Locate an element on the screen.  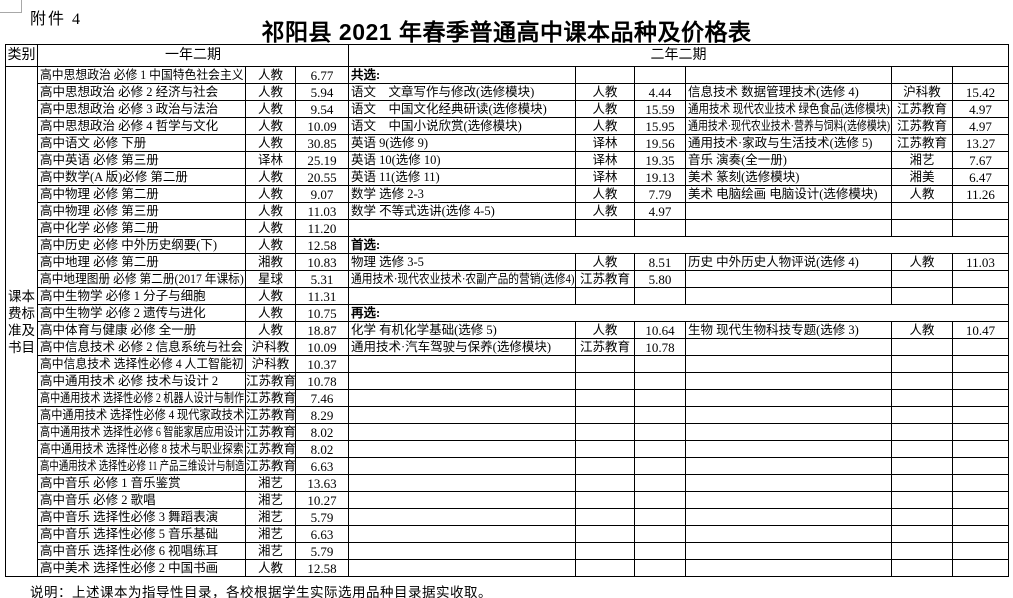
term1-book-title-cell: 高中通用技术 选择性必修 4 现代家政技术 is located at coordinates (141, 415).